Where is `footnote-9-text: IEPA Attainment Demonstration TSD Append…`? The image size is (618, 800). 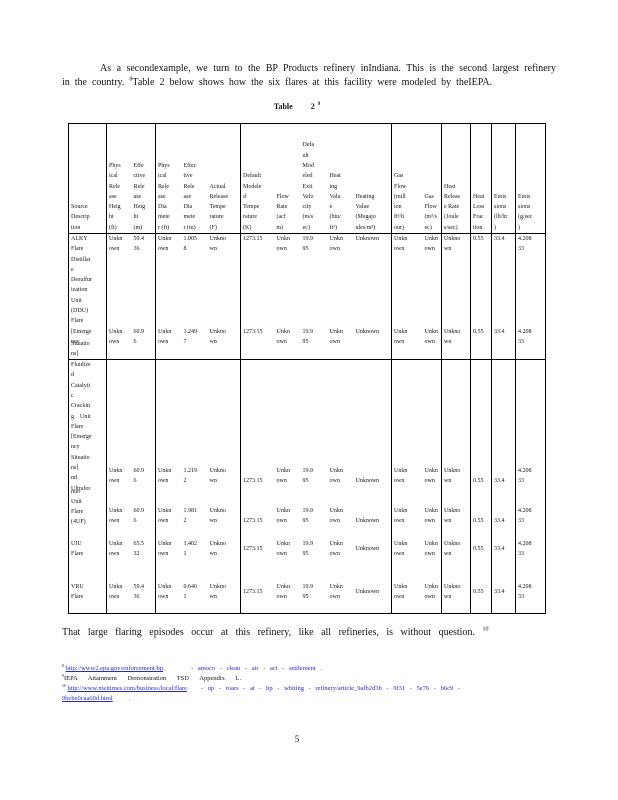
footnote-9-text: IEPA Attainment Demonstration TSD Append… is located at coordinates (152, 679).